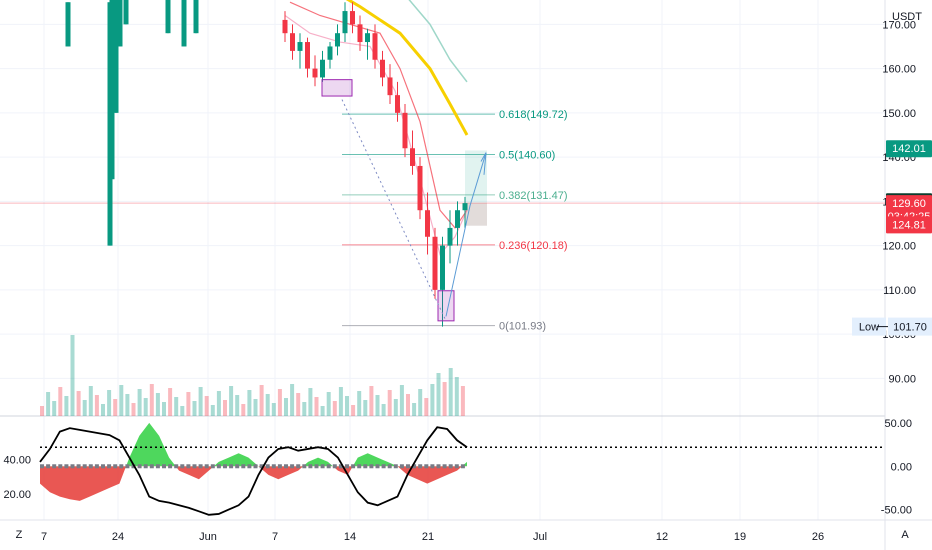 The height and width of the screenshot is (550, 932). I want to click on trend-line-dashed, so click(394, 210).